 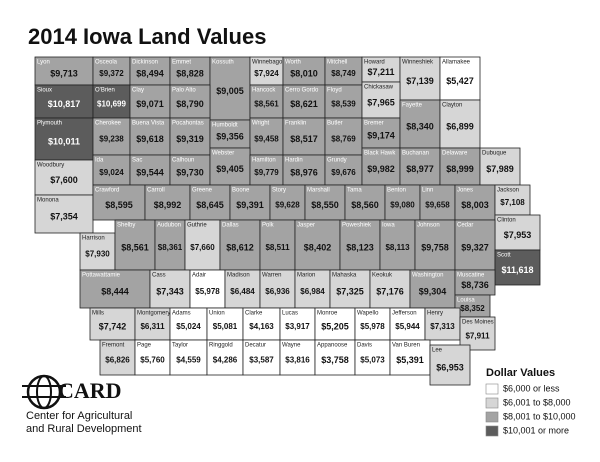 What do you see at coordinates (180, 346) in the screenshot?
I see `county-name: Taylor` at bounding box center [180, 346].